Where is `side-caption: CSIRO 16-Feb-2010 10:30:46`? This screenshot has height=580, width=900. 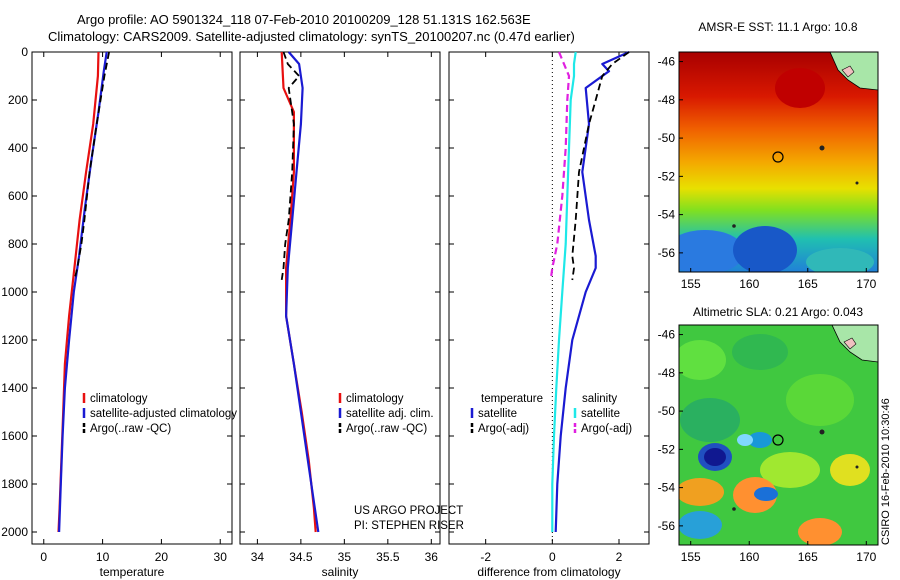 side-caption: CSIRO 16-Feb-2010 10:30:46 is located at coordinates (886, 471).